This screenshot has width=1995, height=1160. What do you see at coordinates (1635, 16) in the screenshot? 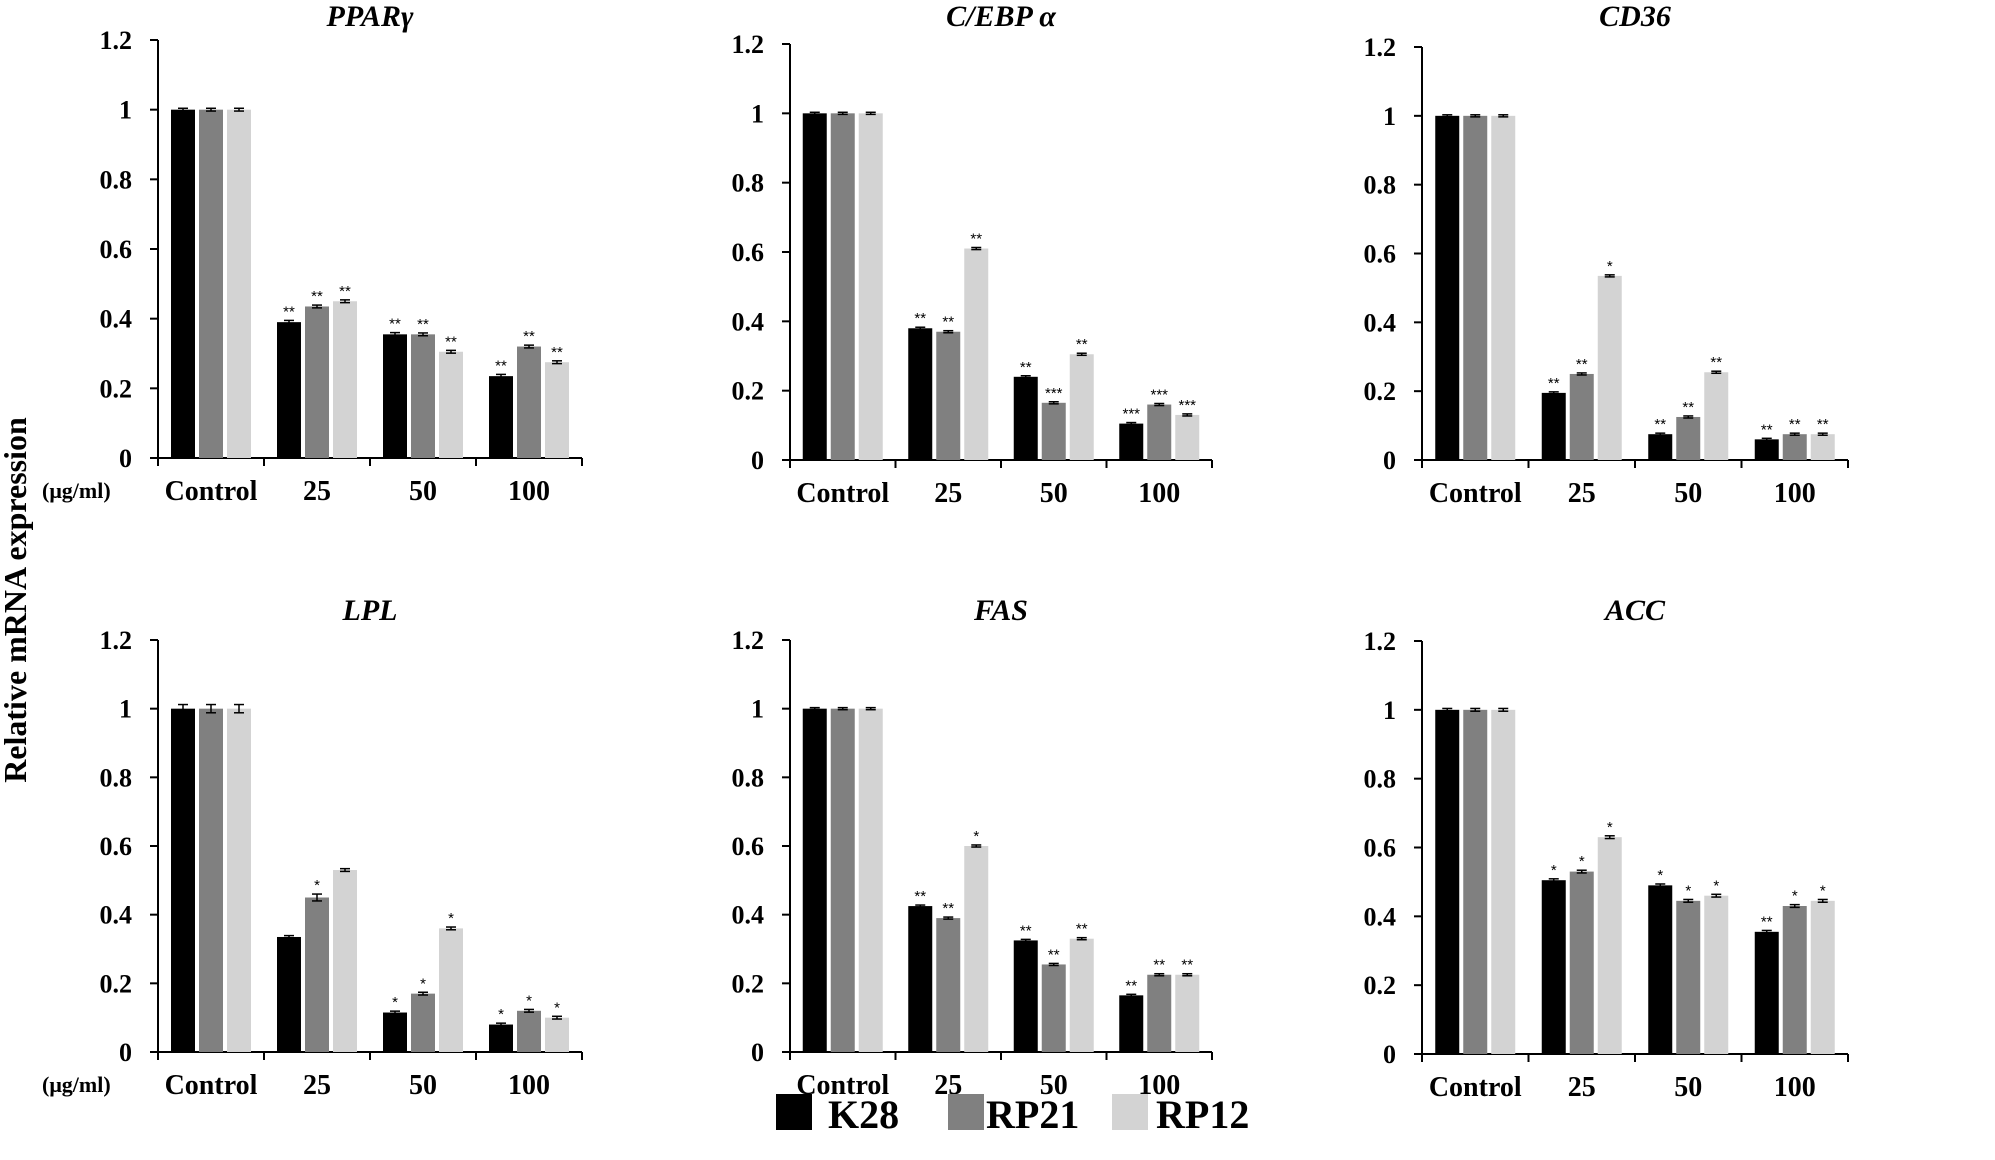
I see `chart-title: CD36` at bounding box center [1635, 16].